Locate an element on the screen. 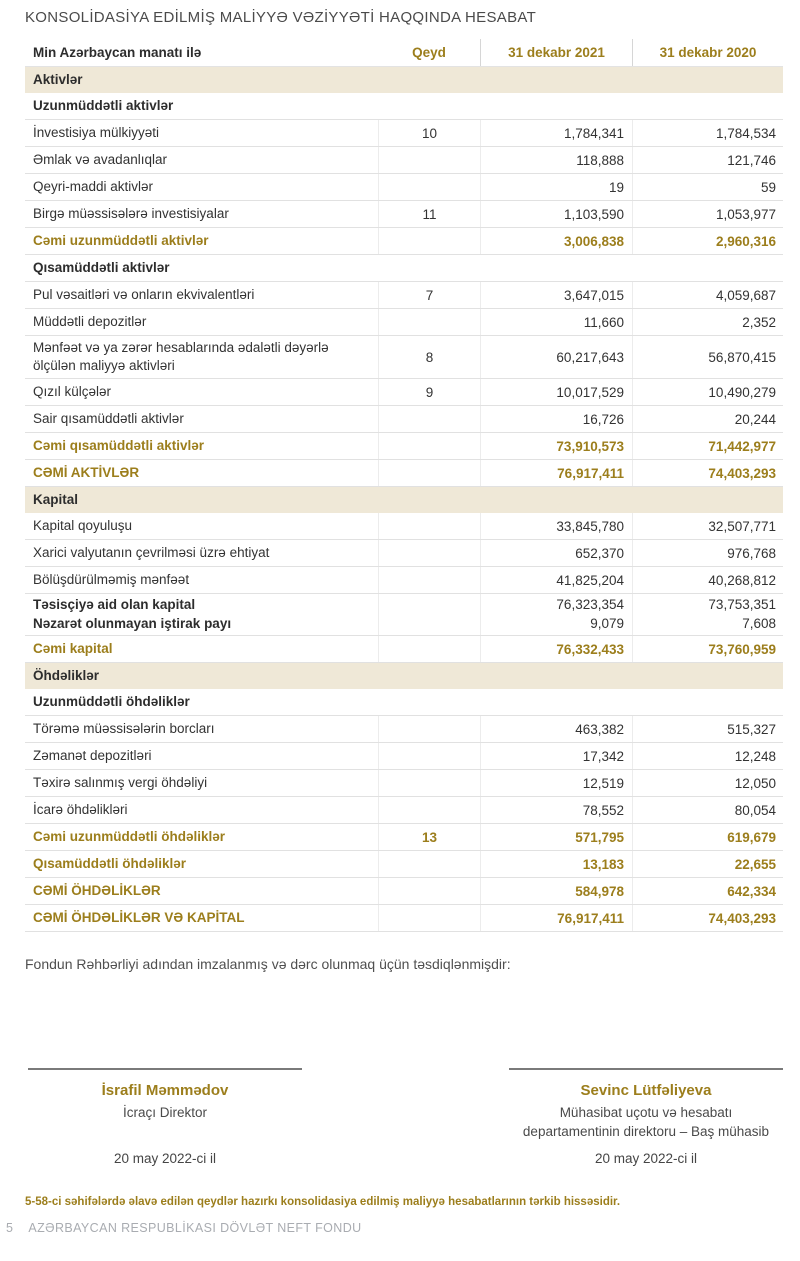 This screenshot has width=800, height=1261. value-2021-cell: 76,917,411 is located at coordinates (556, 918).